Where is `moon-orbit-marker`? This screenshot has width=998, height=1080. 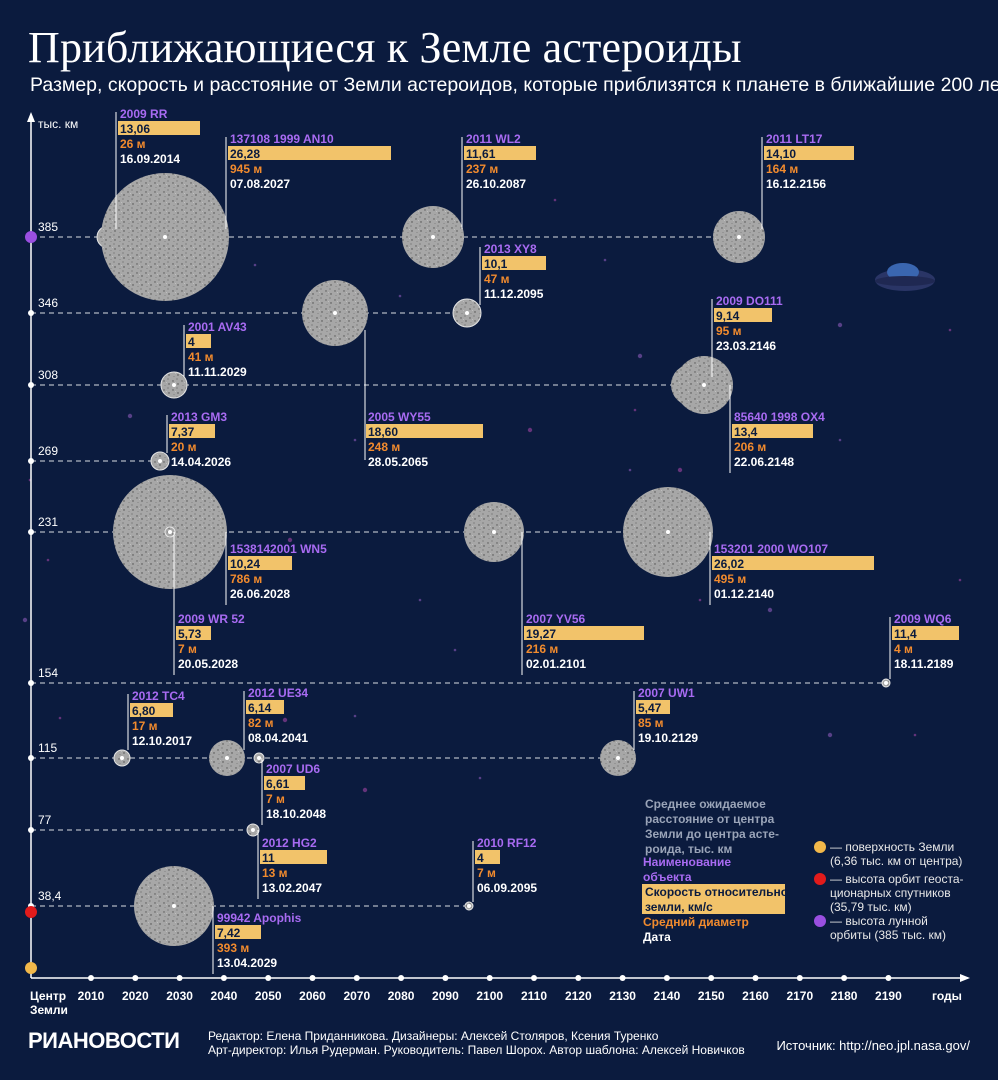 moon-orbit-marker is located at coordinates (31, 237).